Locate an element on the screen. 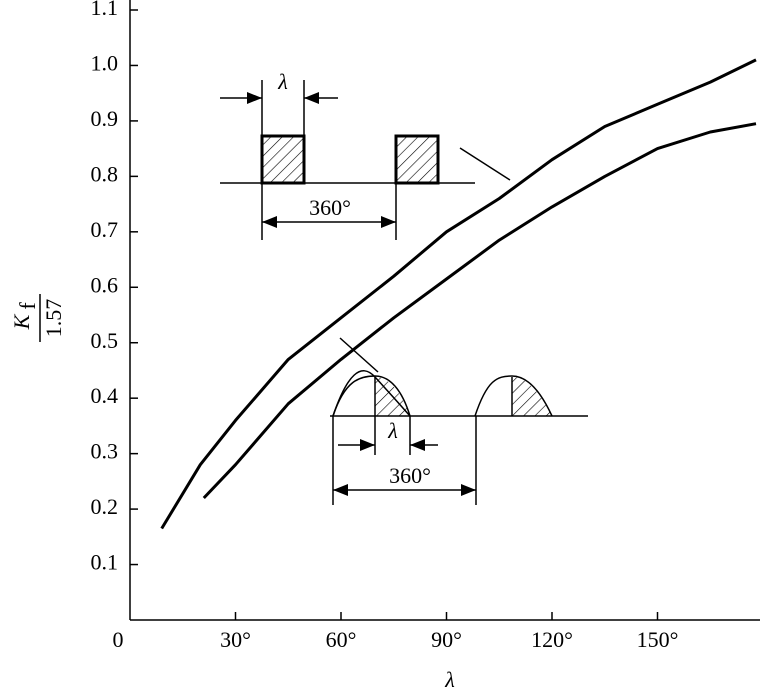  y-tick-label: 0.9 is located at coordinates (105, 118).